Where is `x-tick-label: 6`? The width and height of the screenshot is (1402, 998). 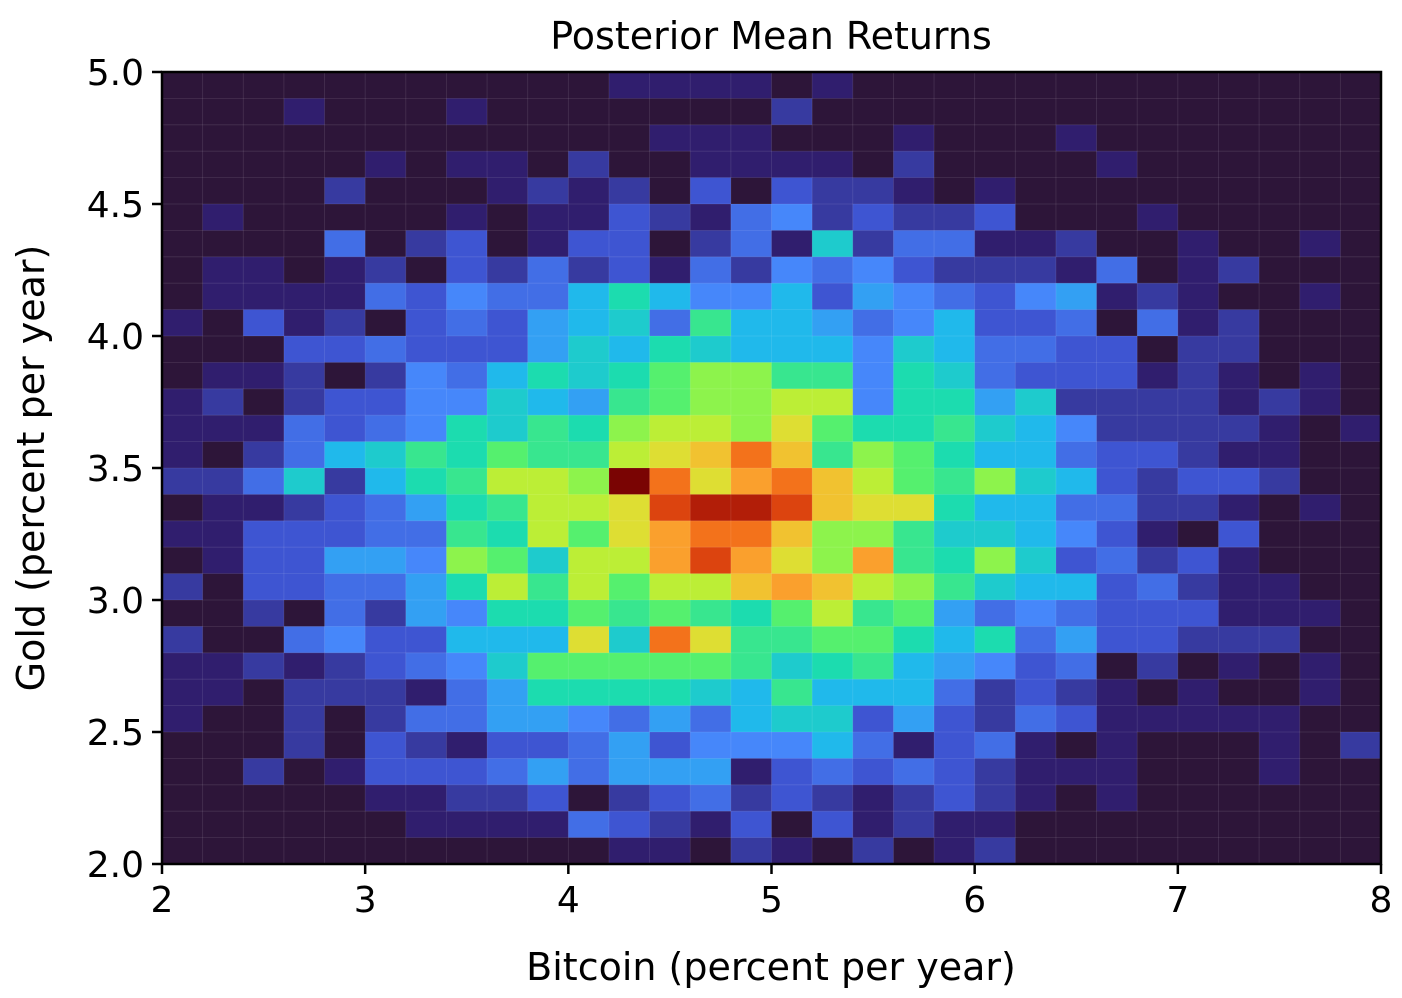 x-tick-label: 6 is located at coordinates (974, 900).